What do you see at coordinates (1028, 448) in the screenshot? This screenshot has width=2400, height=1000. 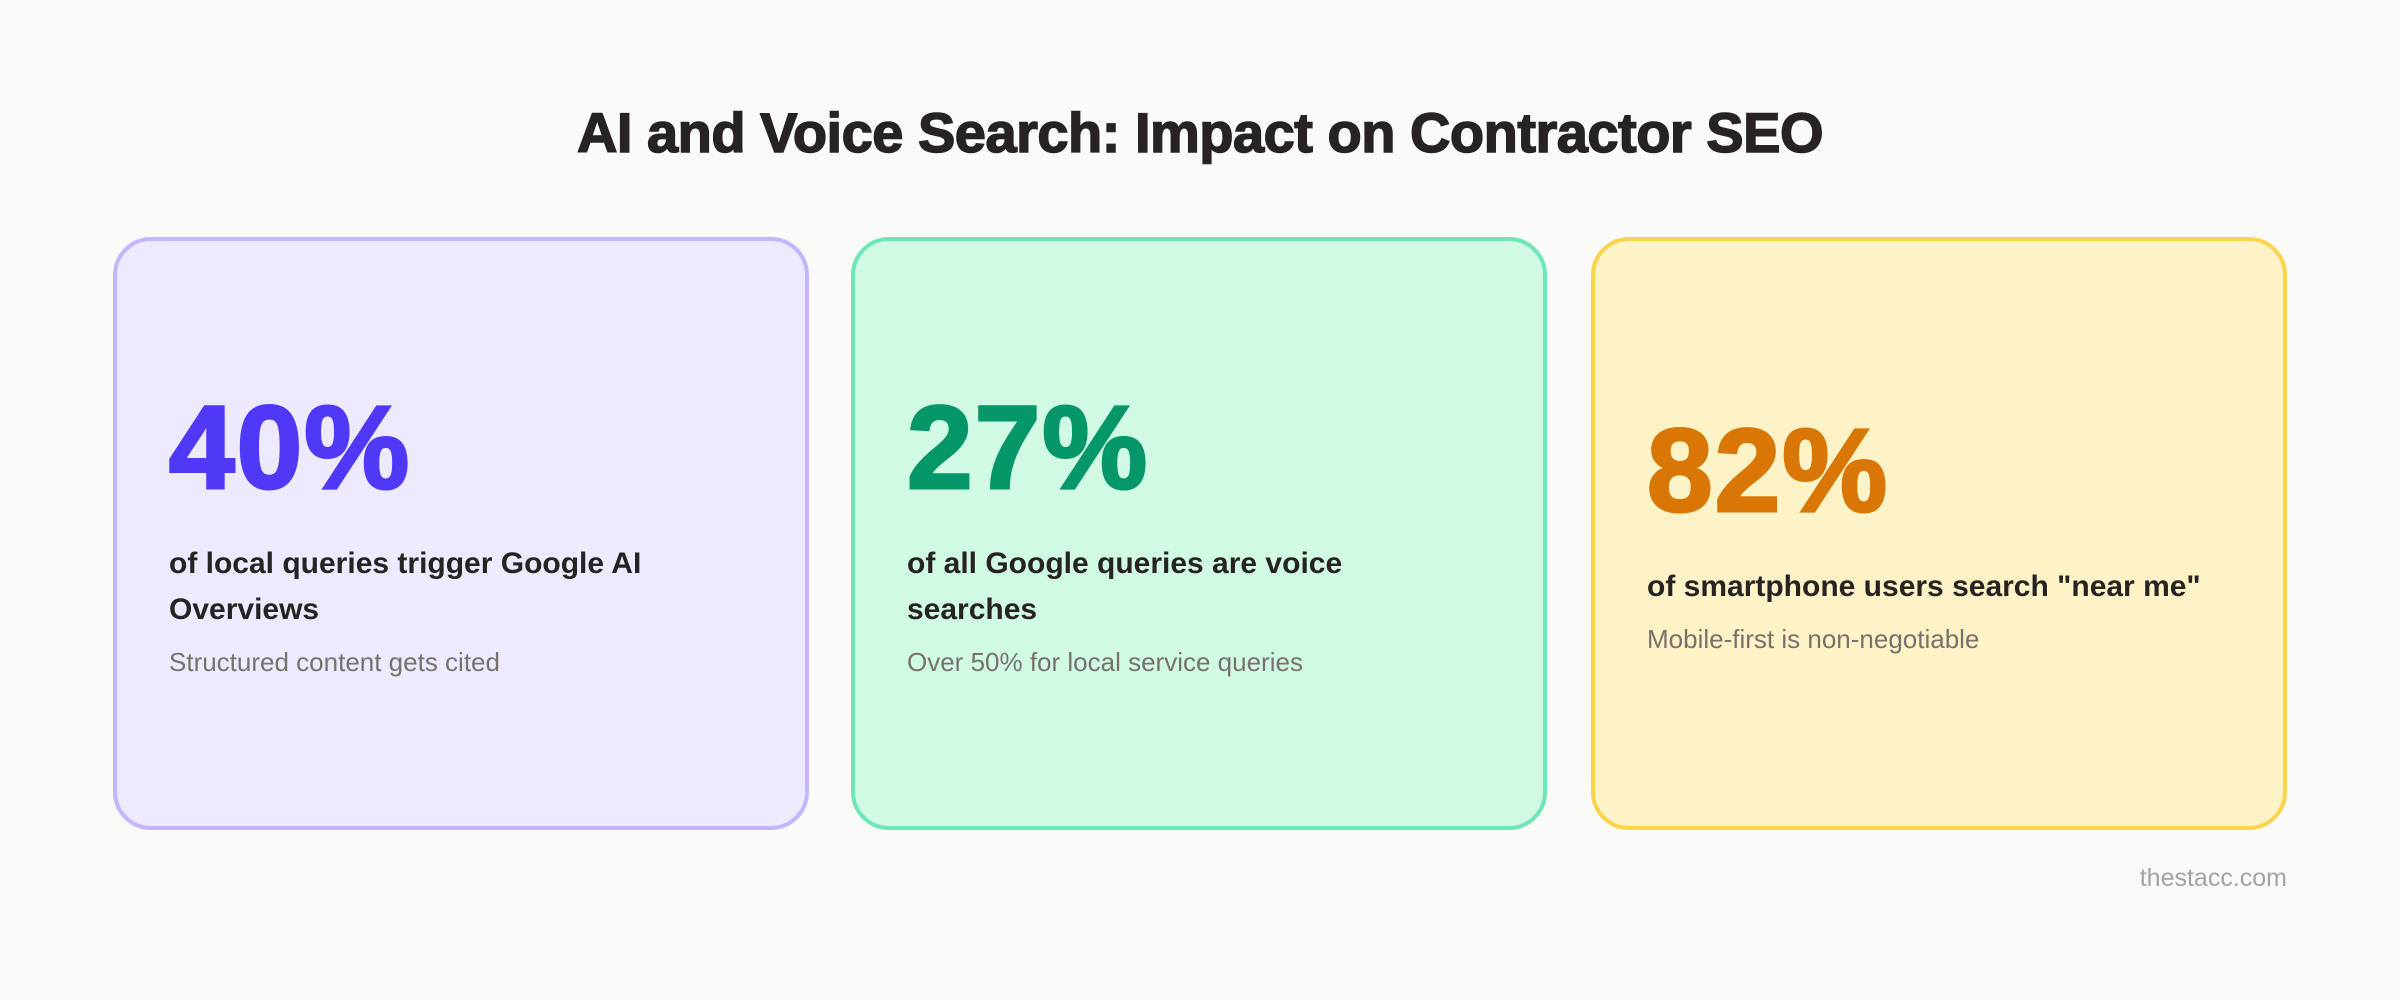 I see `stat-value: 27%` at bounding box center [1028, 448].